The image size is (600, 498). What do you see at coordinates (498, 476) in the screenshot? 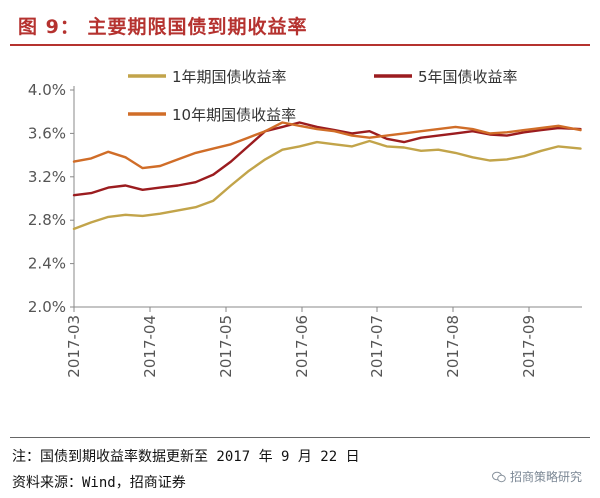
I see `wechat-icon` at bounding box center [498, 476].